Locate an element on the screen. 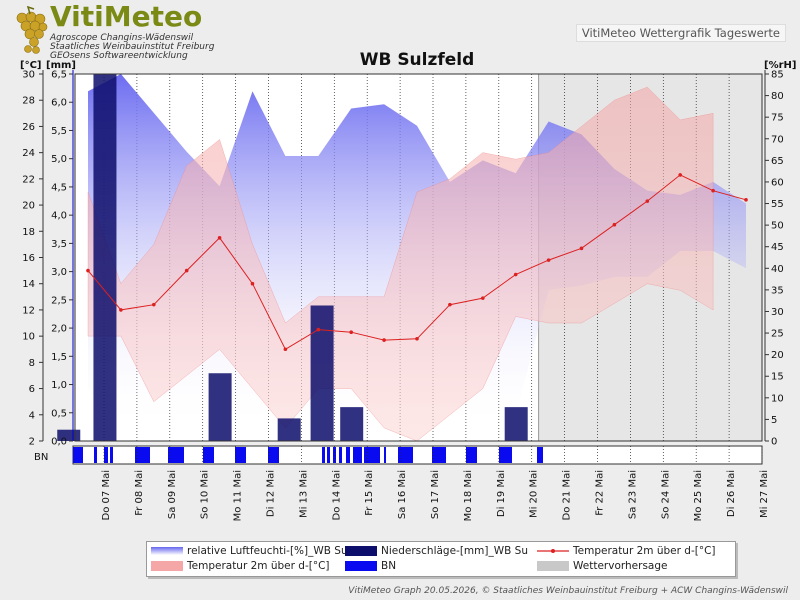 The image size is (800, 600). legend-swatch-forecast is located at coordinates (553, 566).